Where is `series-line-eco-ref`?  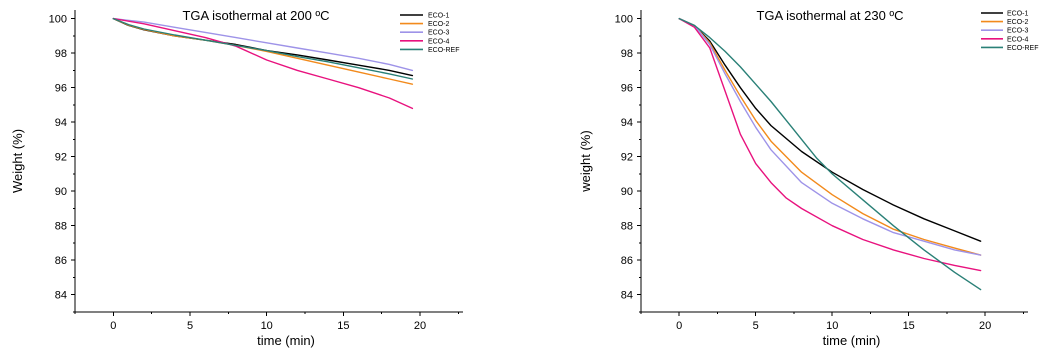
series-line-eco-ref is located at coordinates (263, 48).